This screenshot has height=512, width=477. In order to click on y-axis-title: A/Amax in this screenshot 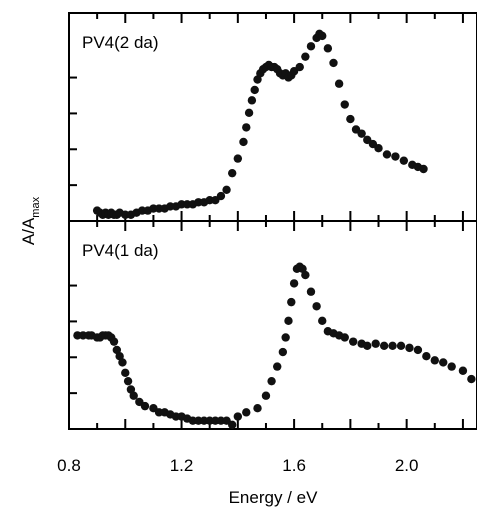, I will do `click(30, 220)`.